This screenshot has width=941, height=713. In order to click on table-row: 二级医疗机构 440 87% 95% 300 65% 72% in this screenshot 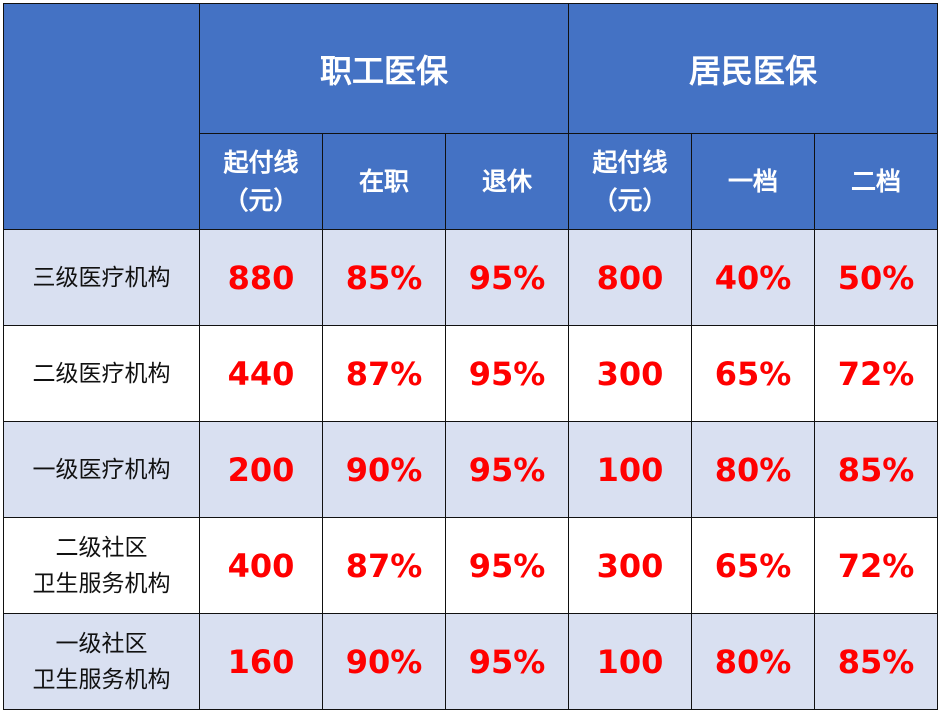, I will do `click(470, 373)`.